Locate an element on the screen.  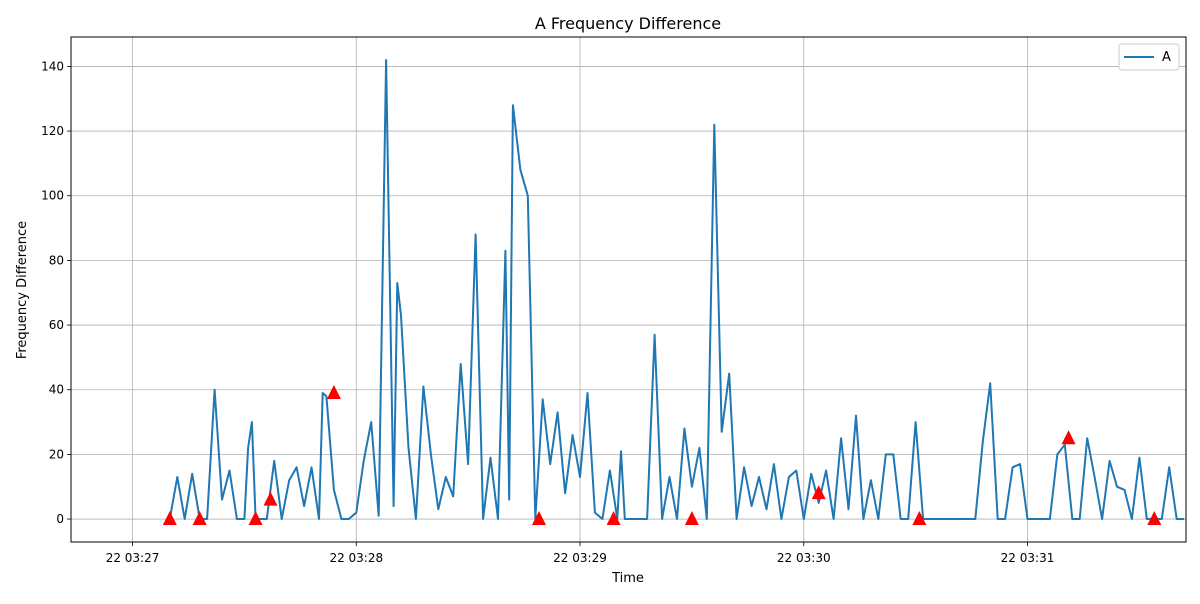
x-tick-label: 22 03:31 is located at coordinates (1028, 558).